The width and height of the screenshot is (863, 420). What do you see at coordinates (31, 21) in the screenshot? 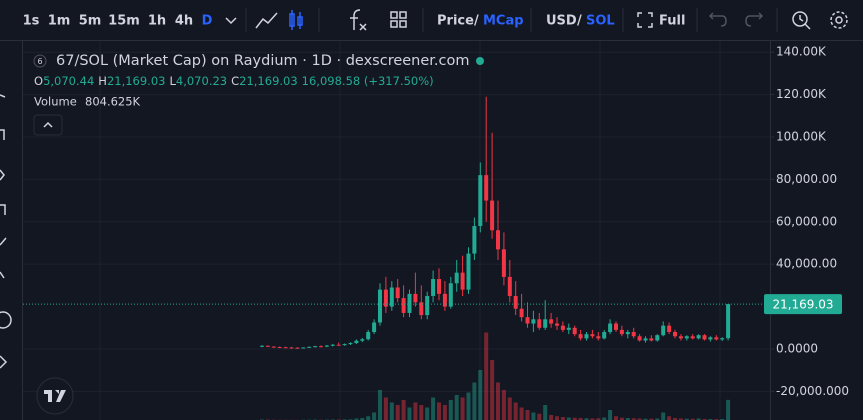
I see `interval-button: 1s` at bounding box center [31, 21].